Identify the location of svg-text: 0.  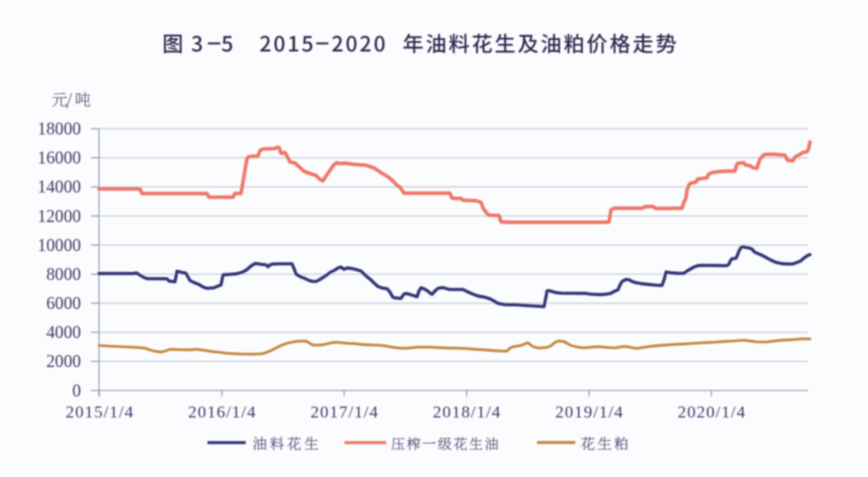
(76, 390).